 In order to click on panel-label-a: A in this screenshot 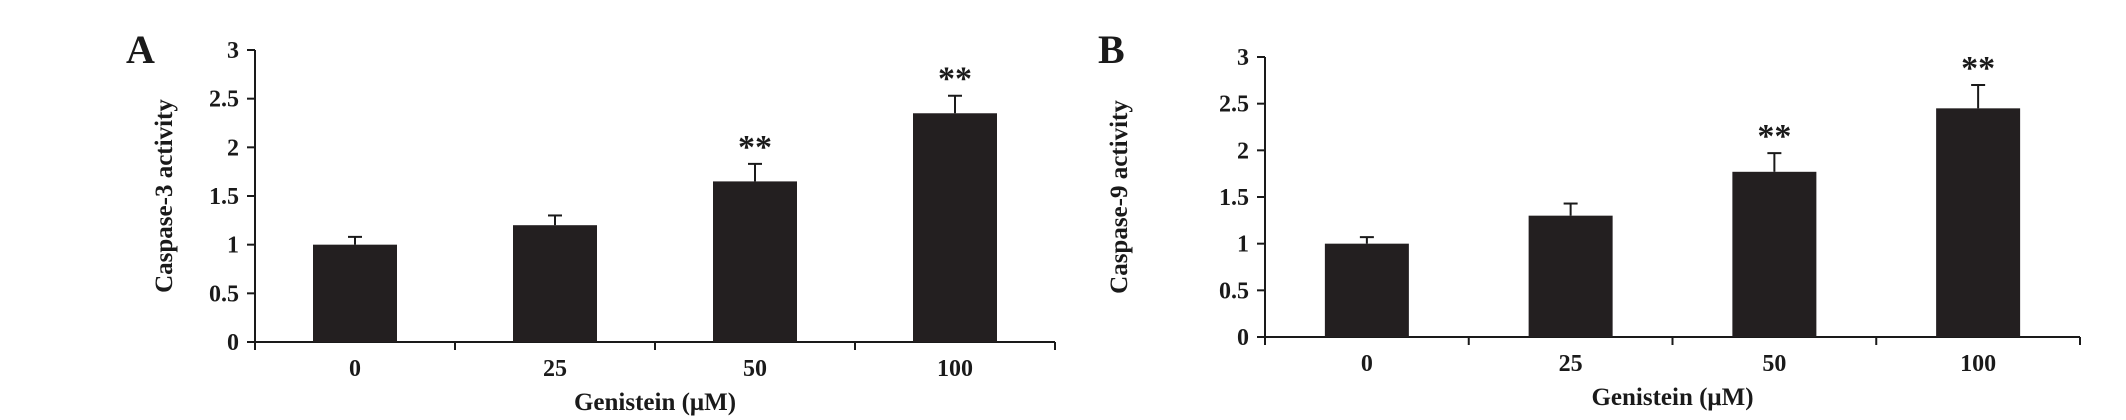, I will do `click(140, 49)`.